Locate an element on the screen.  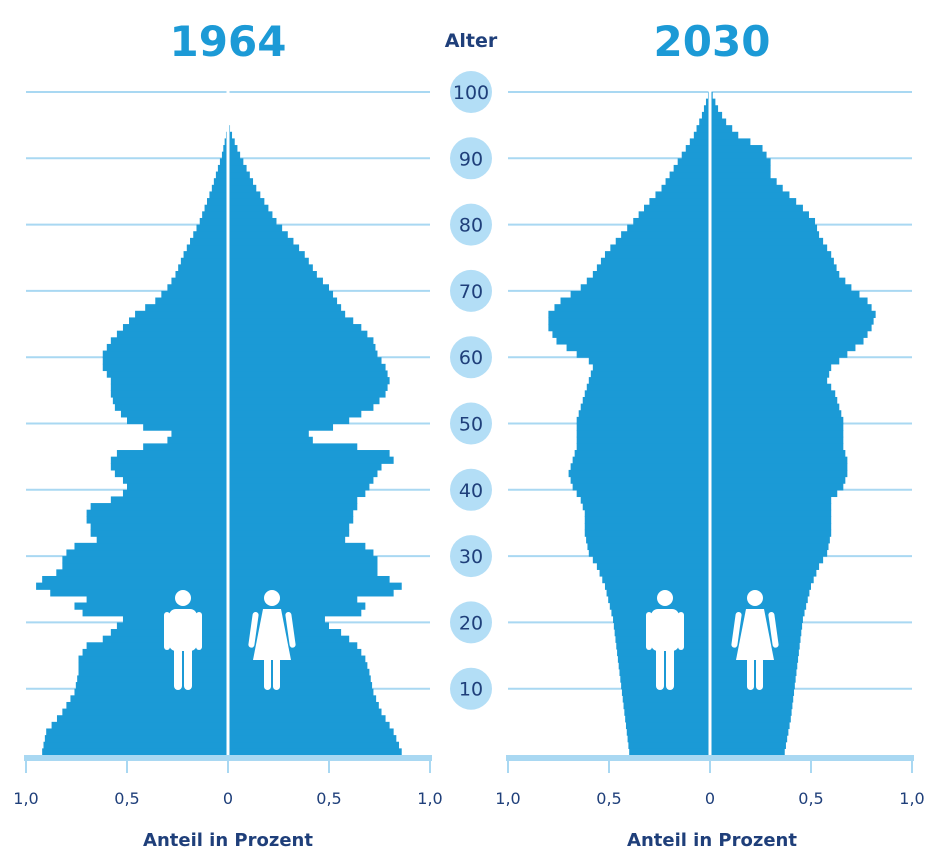
woman-icon is located at coordinates (272, 640).